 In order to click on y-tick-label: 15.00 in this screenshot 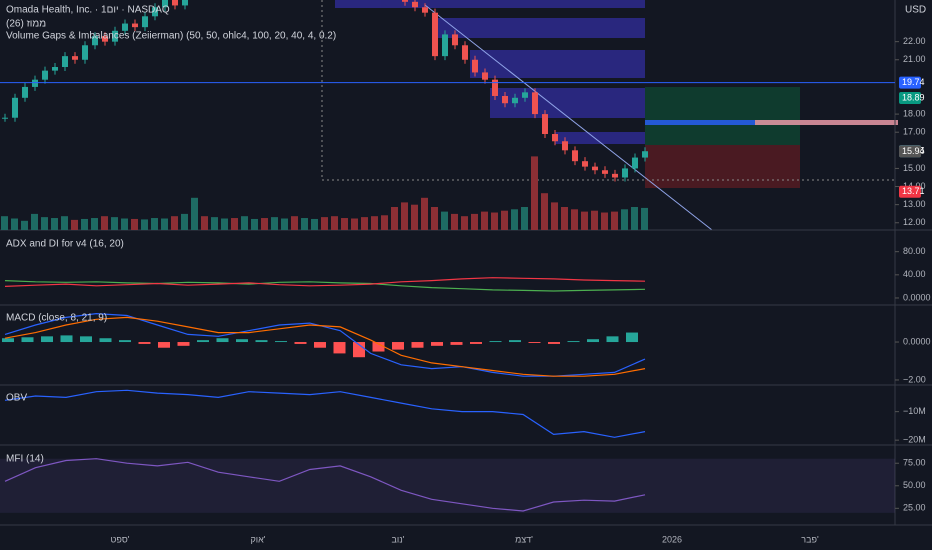, I will do `click(914, 168)`.